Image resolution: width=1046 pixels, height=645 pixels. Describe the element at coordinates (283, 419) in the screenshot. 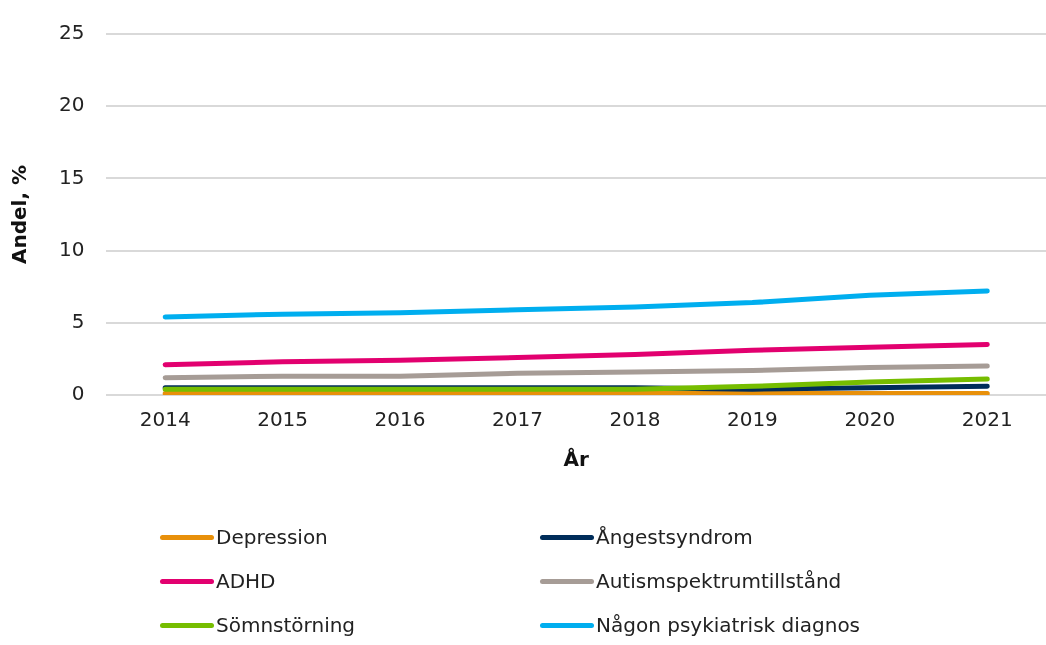

I see `x-tick-label: 2015` at that location.